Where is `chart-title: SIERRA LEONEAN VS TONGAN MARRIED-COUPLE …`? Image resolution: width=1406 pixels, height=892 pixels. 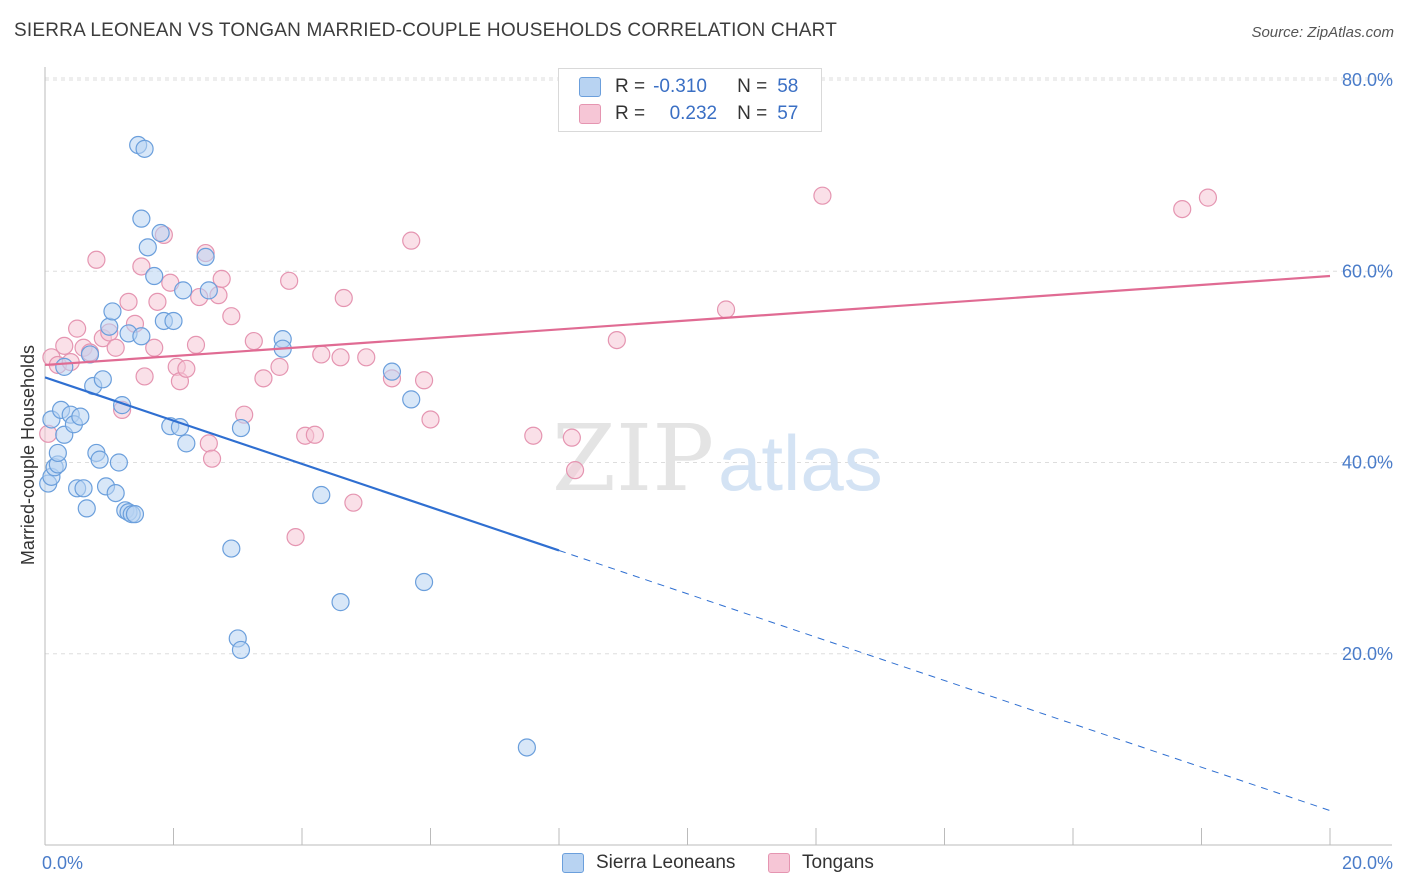 chart-title: SIERRA LEONEAN VS TONGAN MARRIED-COUPLE … is located at coordinates (426, 30).